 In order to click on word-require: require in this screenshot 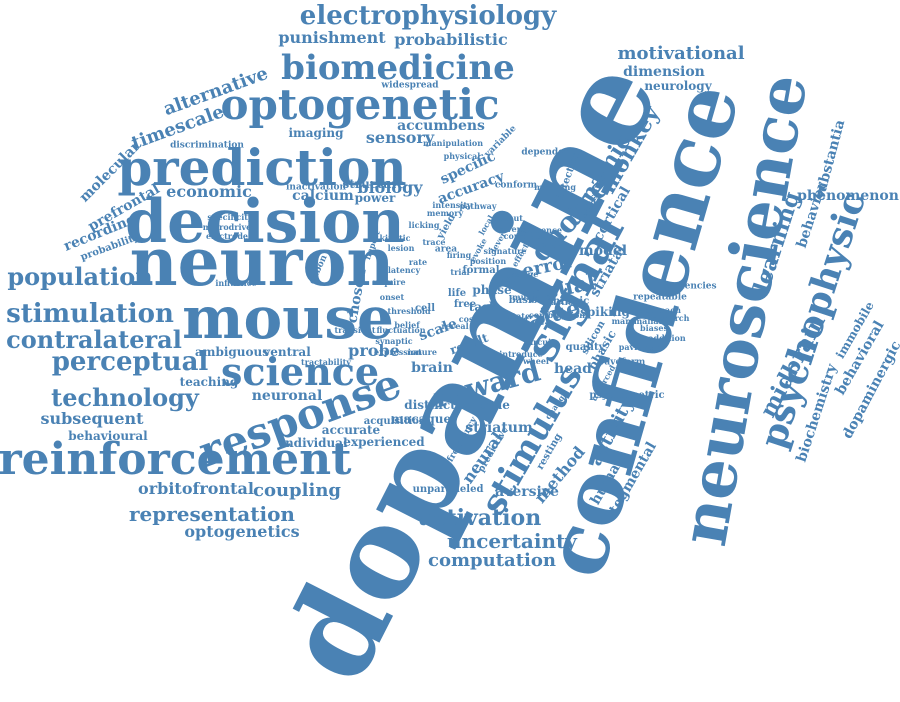, I will do `click(389, 282)`.